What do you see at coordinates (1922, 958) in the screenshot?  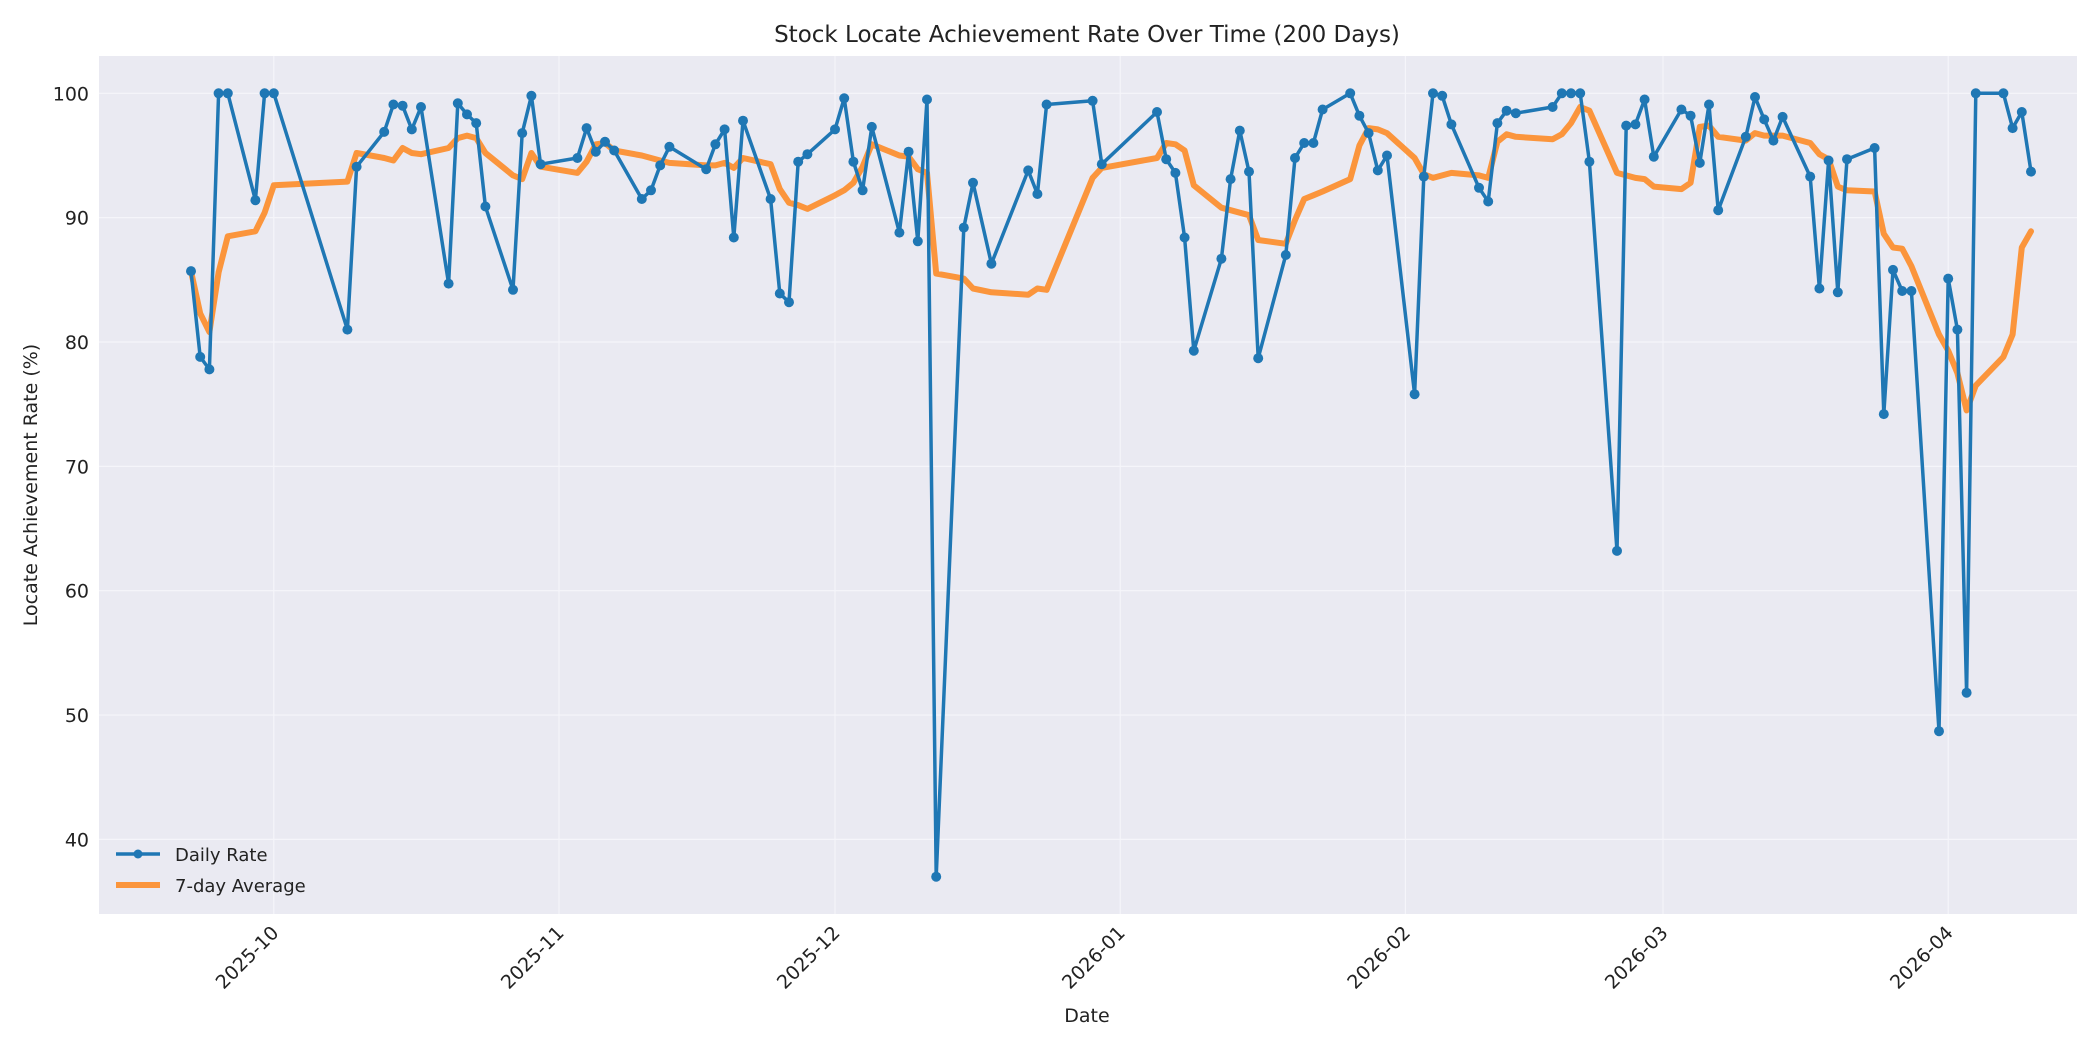 I see `x-tick-label: 2026-04` at bounding box center [1922, 958].